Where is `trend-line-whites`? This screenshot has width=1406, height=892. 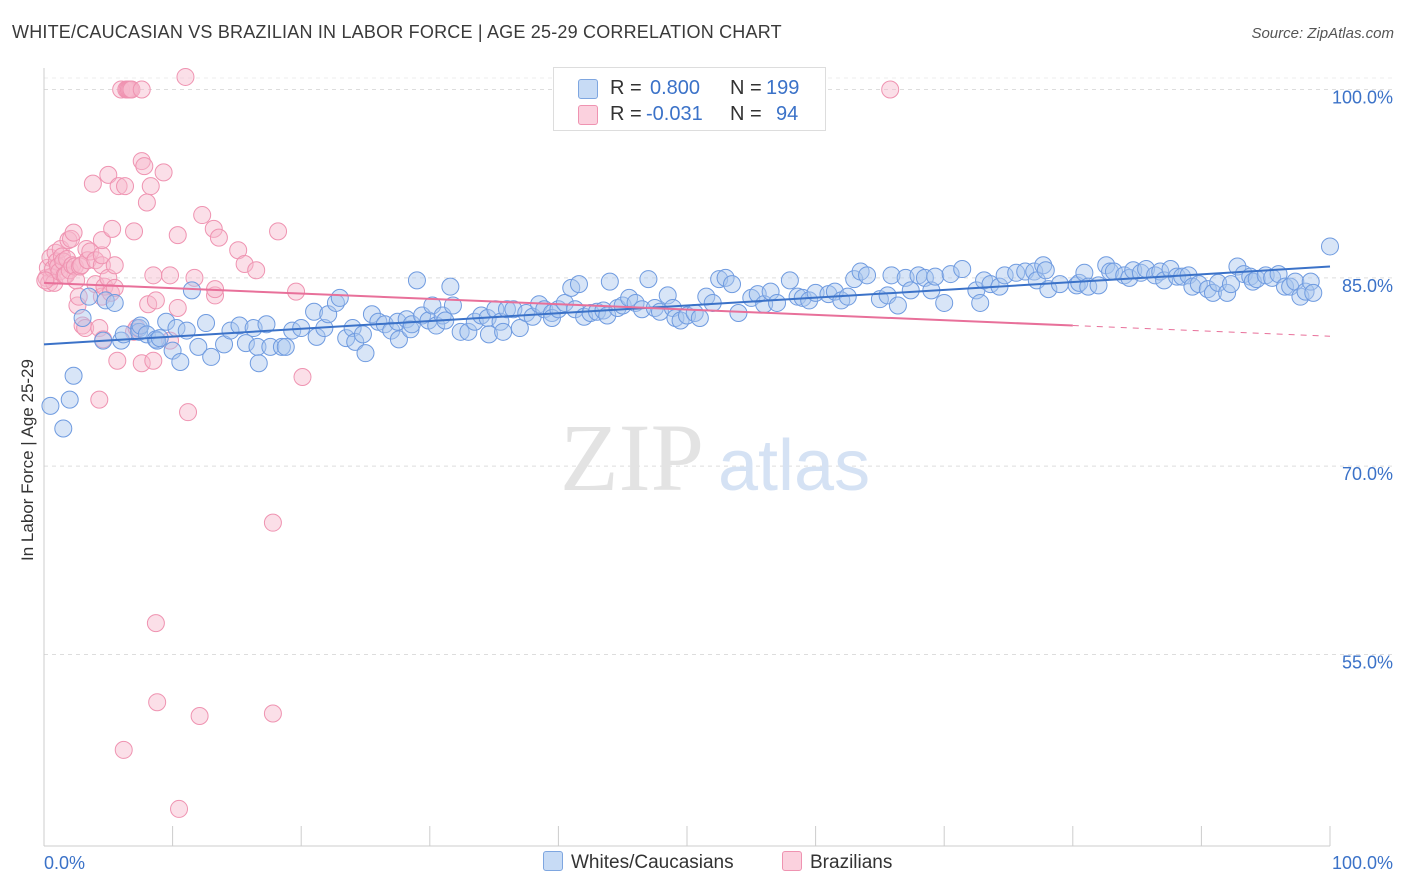 trend-line-whites is located at coordinates (687, 305).